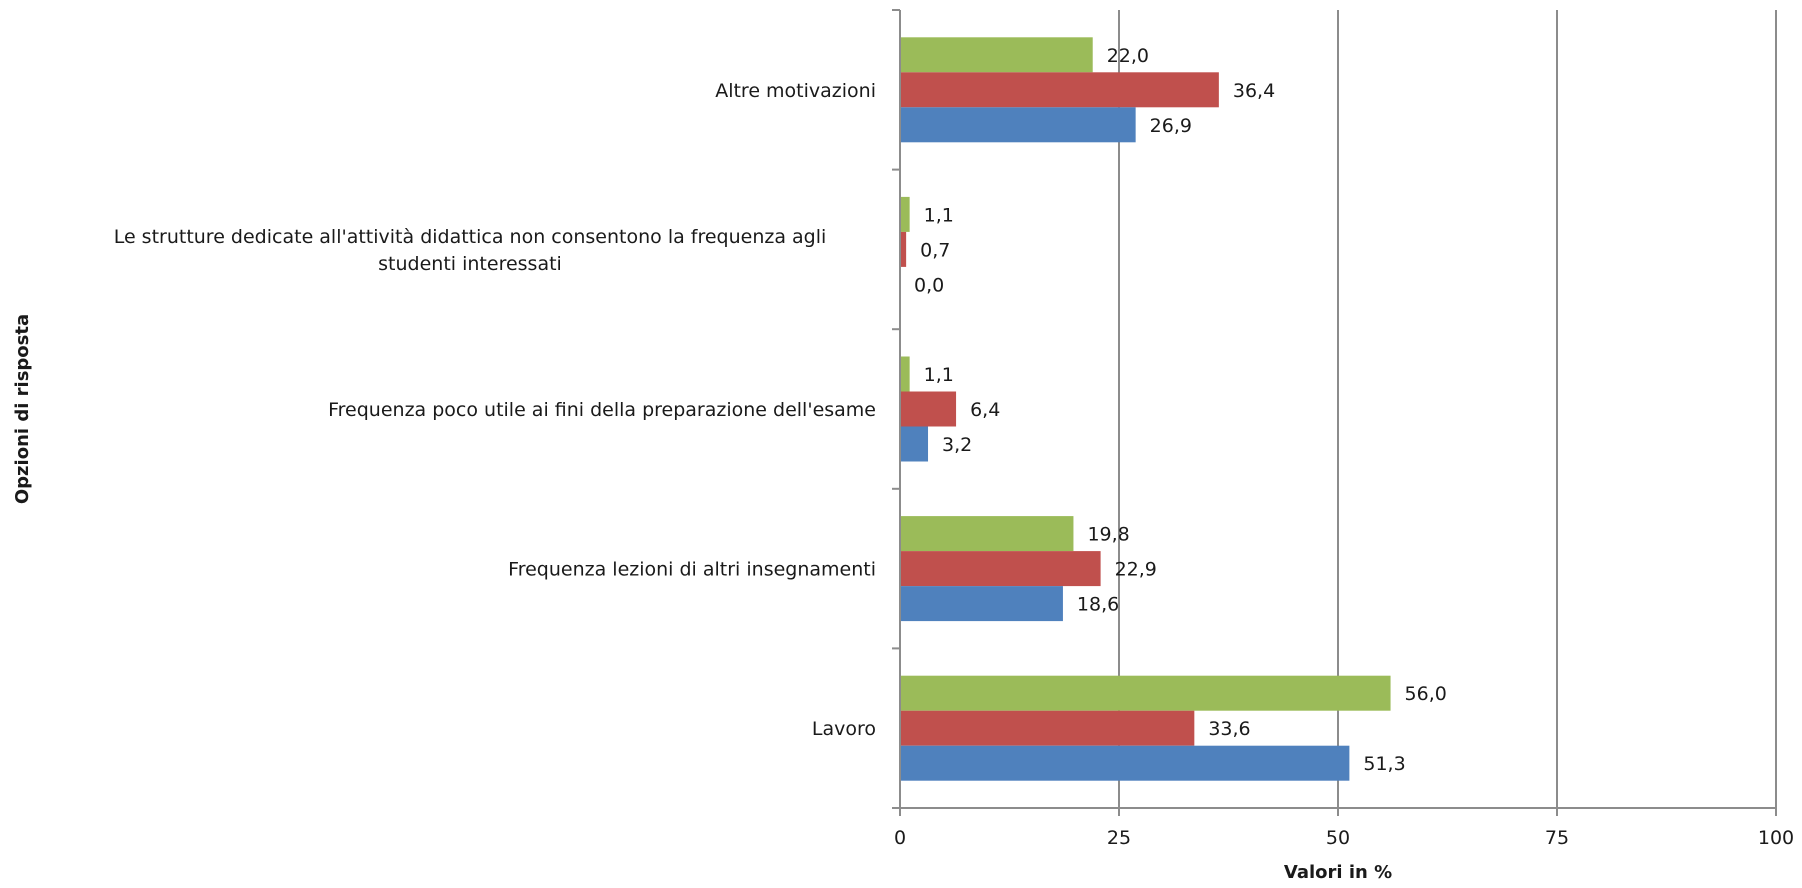  What do you see at coordinates (1136, 570) in the screenshot?
I see `data-label: 22,9` at bounding box center [1136, 570].